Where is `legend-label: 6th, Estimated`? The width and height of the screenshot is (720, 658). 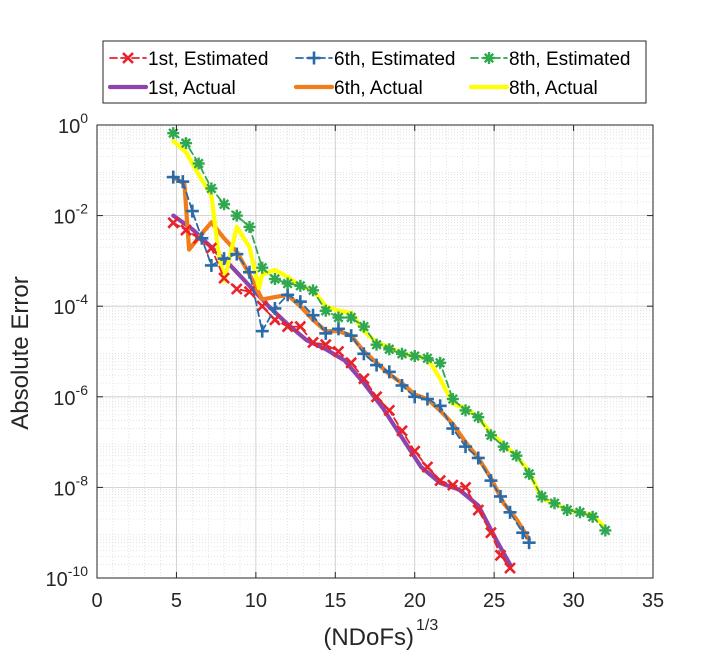 legend-label: 6th, Estimated is located at coordinates (394, 59).